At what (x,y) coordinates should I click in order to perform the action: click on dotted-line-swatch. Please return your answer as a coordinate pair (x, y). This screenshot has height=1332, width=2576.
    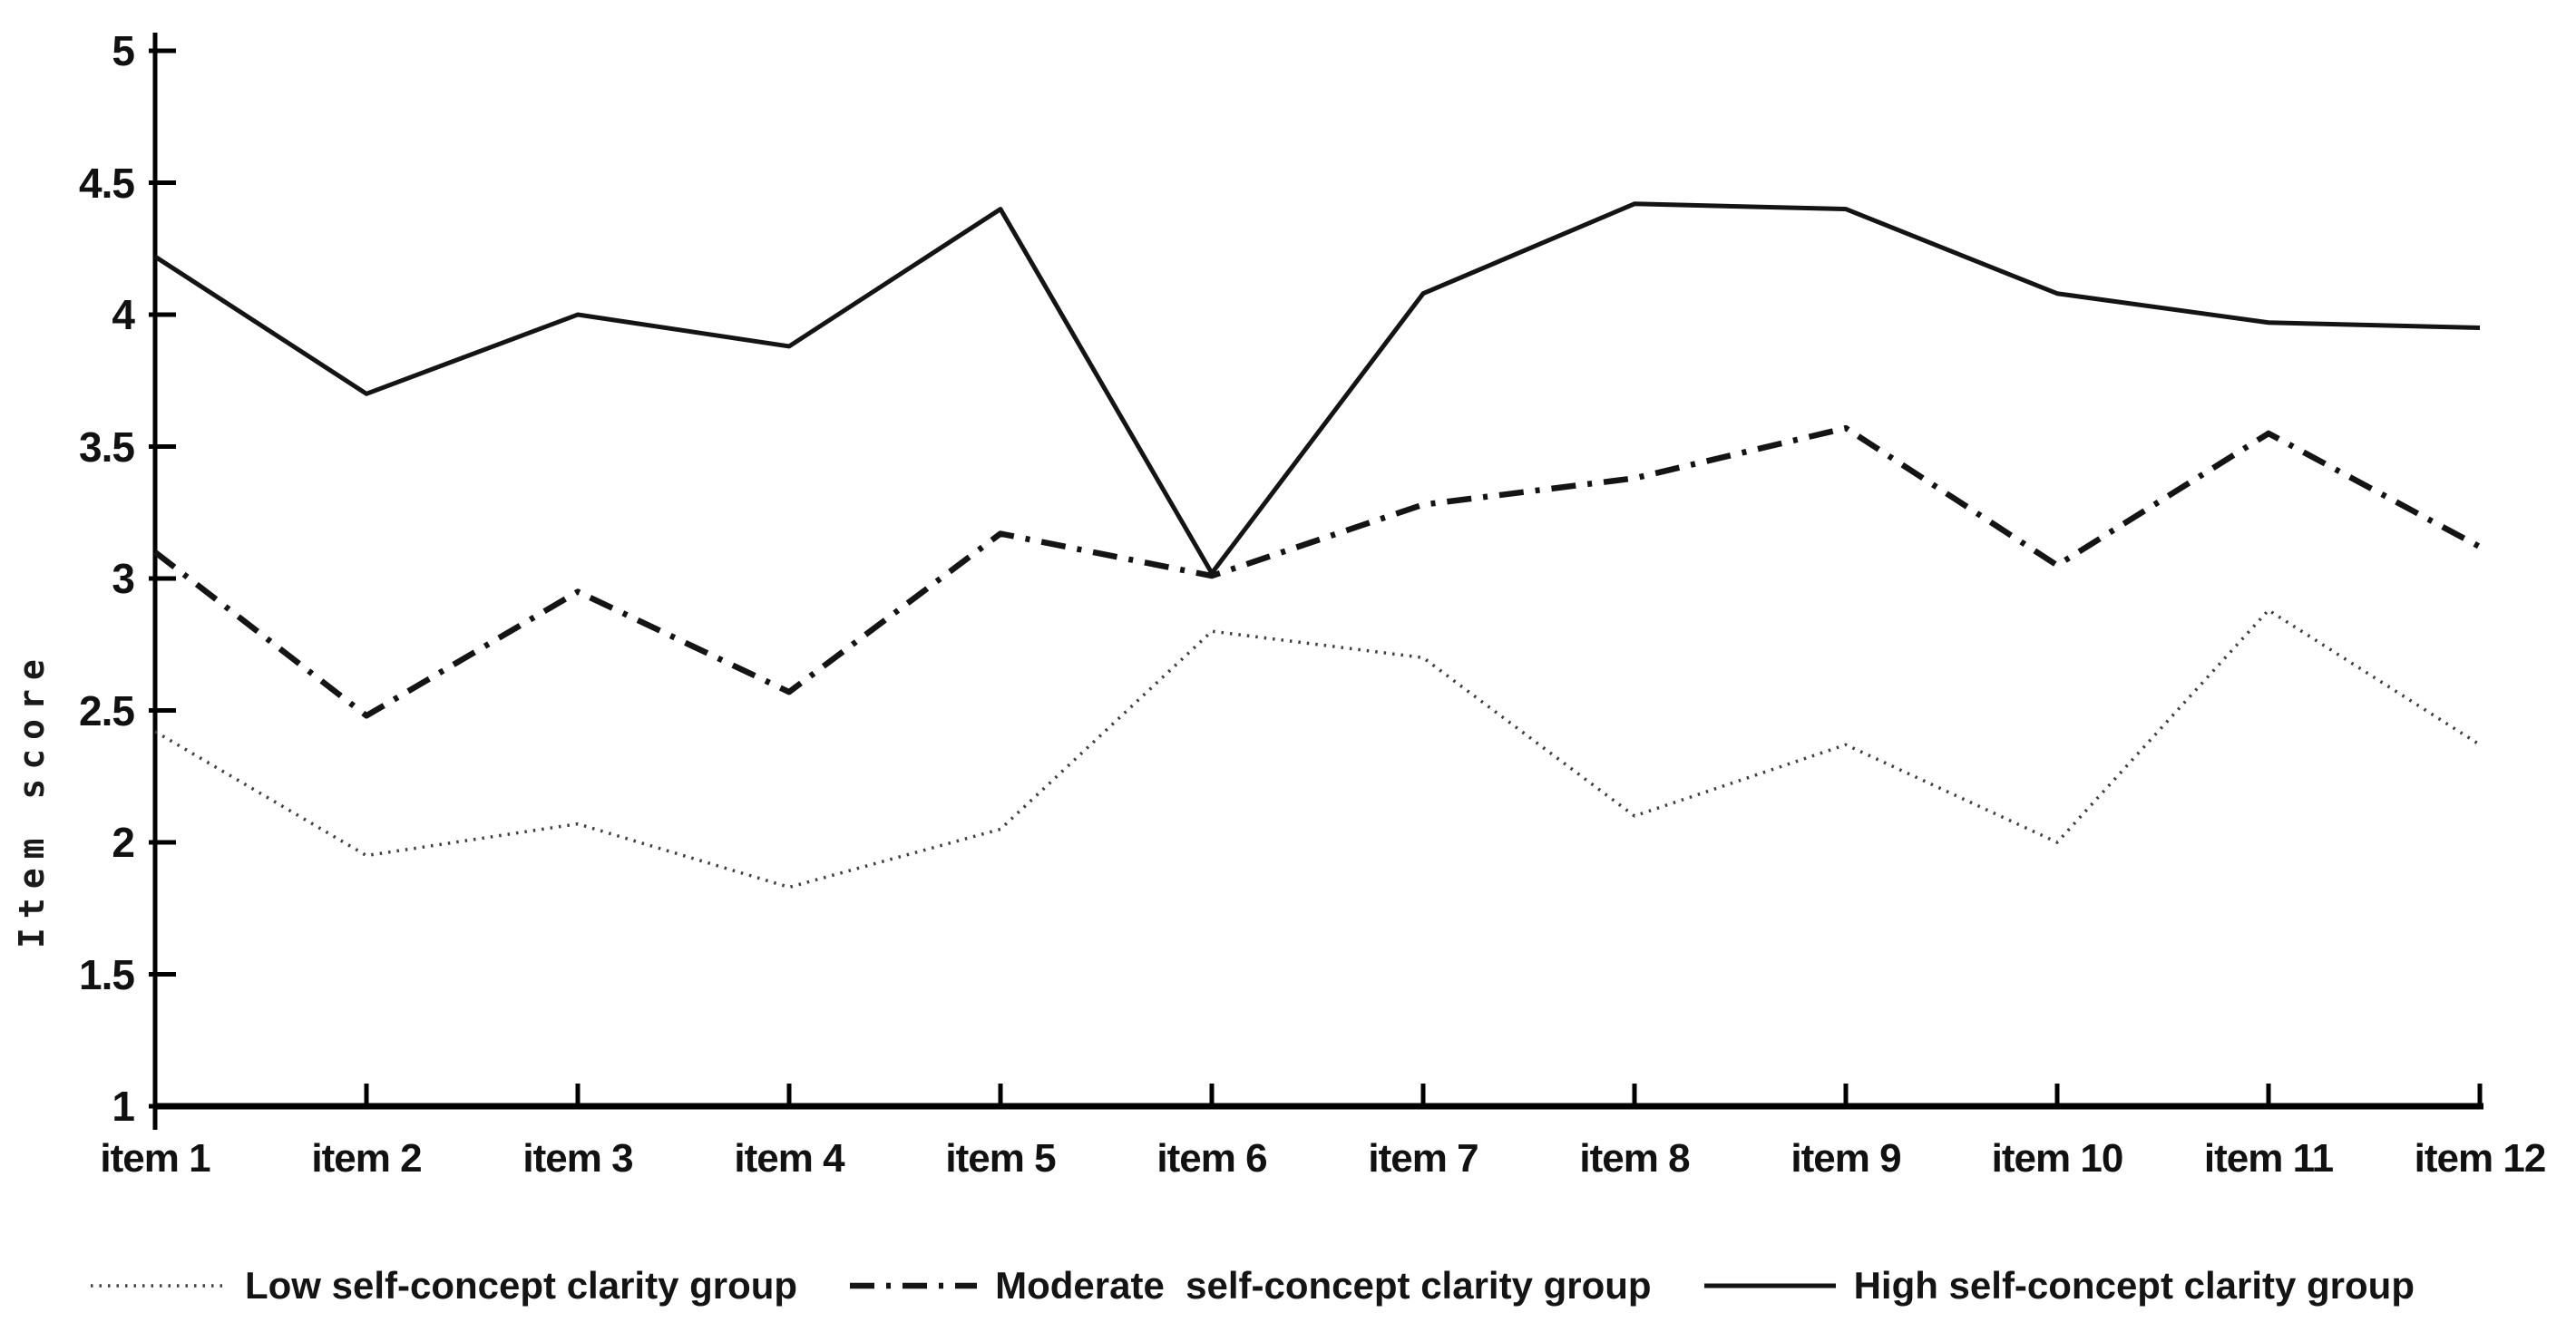
    Looking at the image, I should click on (159, 1286).